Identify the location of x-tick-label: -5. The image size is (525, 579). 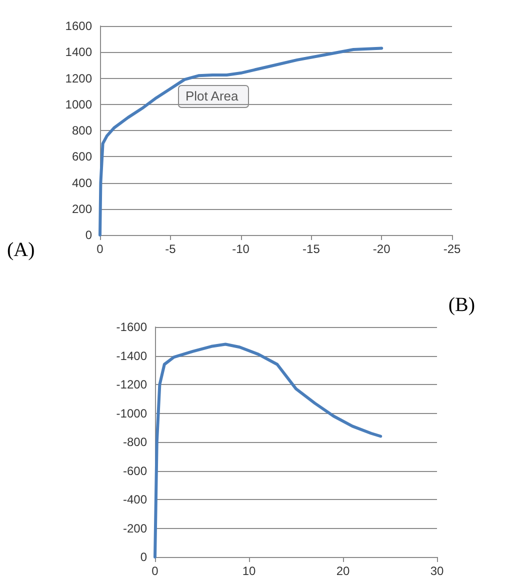
(170, 249).